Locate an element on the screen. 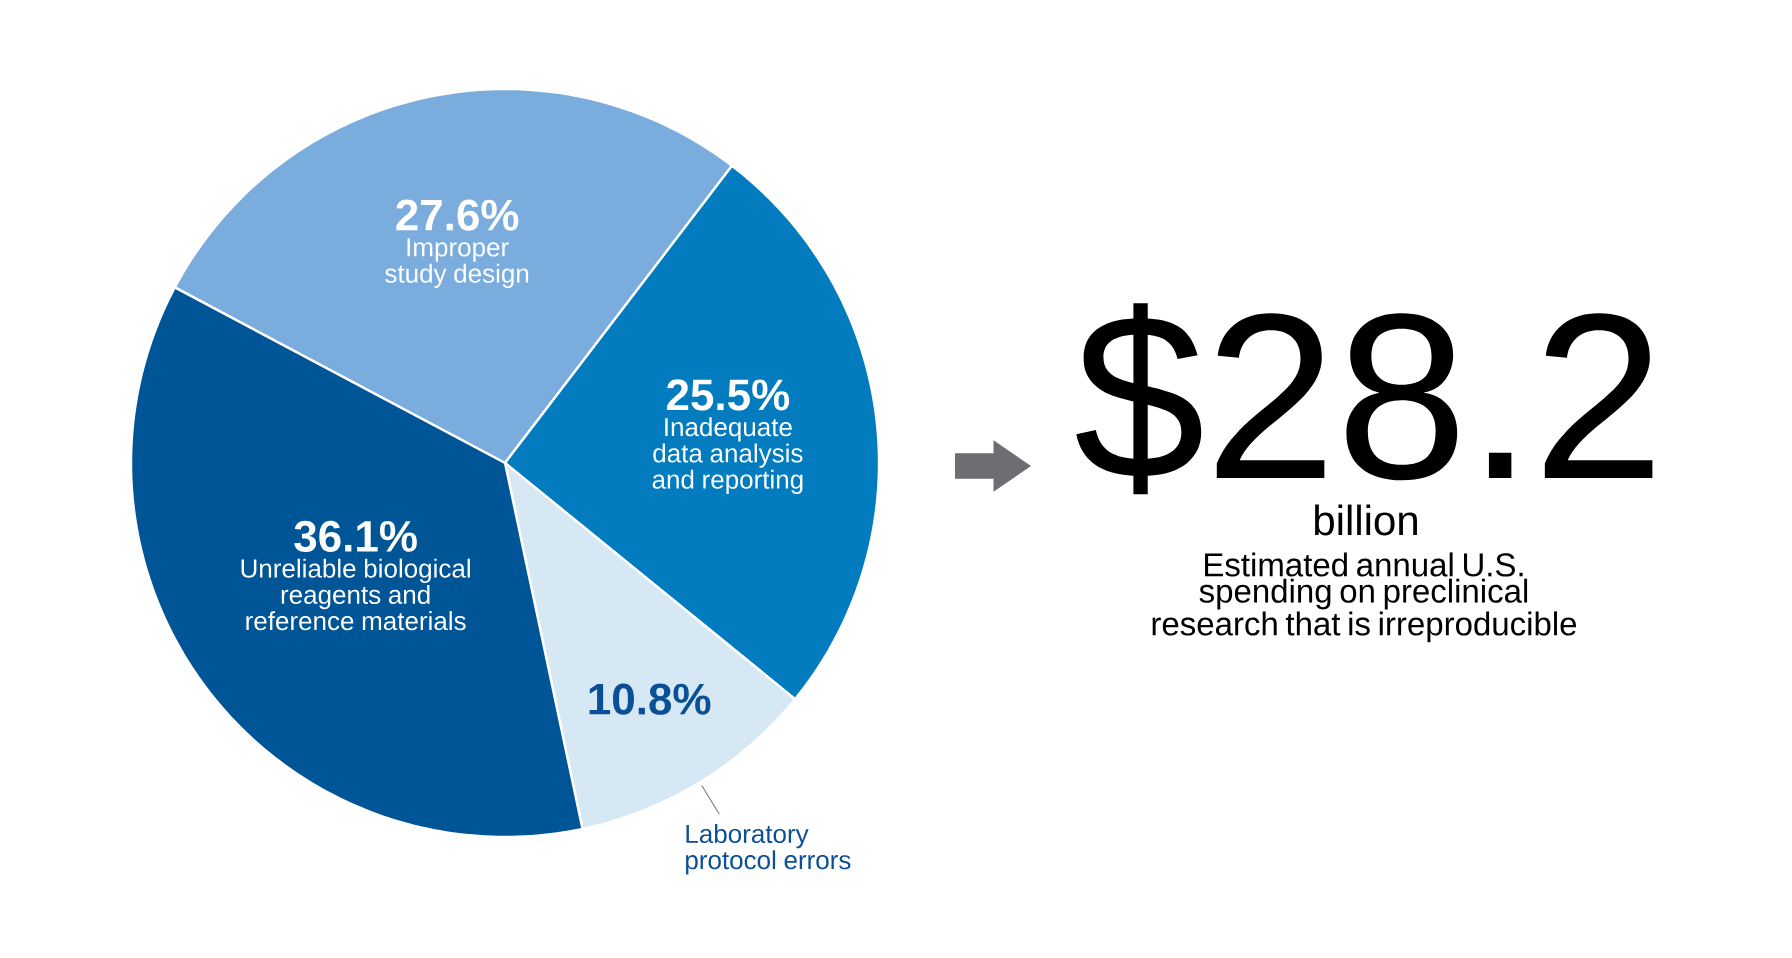 The image size is (1792, 958). slice-label: Laboratory protocol errors is located at coordinates (768, 849).